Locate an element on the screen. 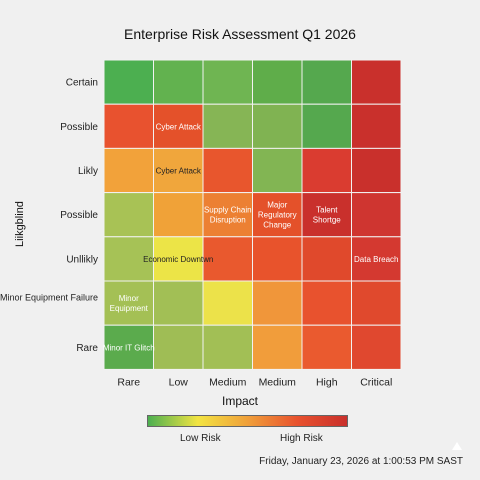  risk-label: Economic Downtwn is located at coordinates (178, 259).